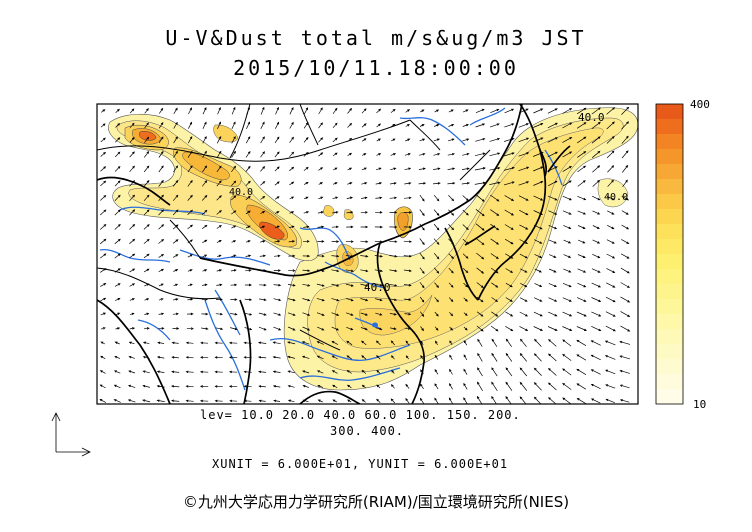 This screenshot has height=532, width=752. I want to click on units-line: XUNIT = 6.000E+01, YUNIT = 6.000E+01, so click(360, 464).